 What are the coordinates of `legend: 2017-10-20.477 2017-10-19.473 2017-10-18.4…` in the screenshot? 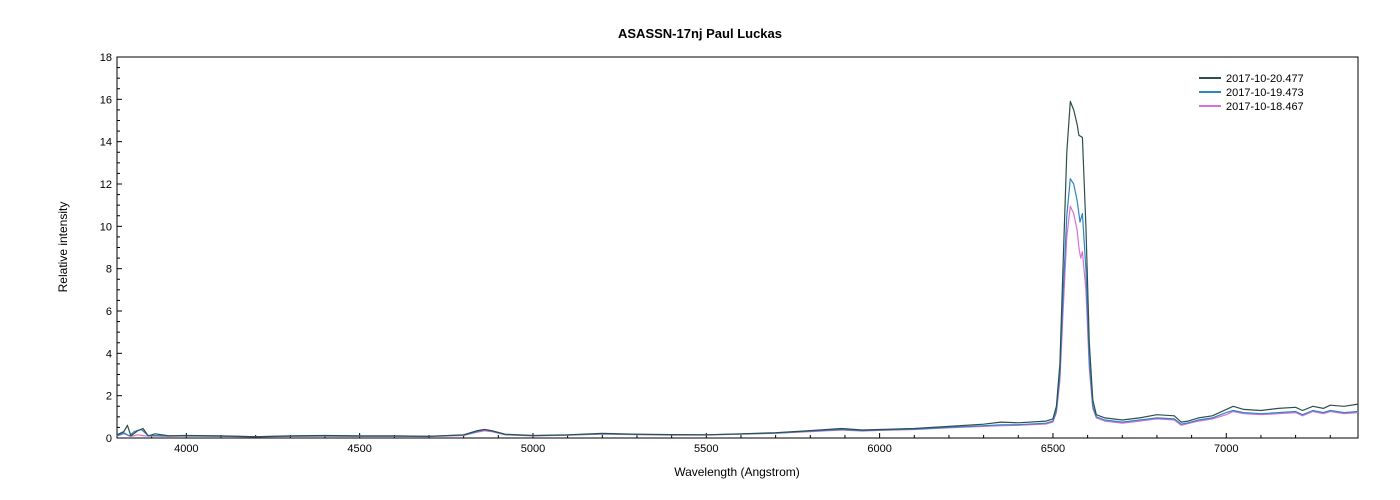 It's located at (1251, 93).